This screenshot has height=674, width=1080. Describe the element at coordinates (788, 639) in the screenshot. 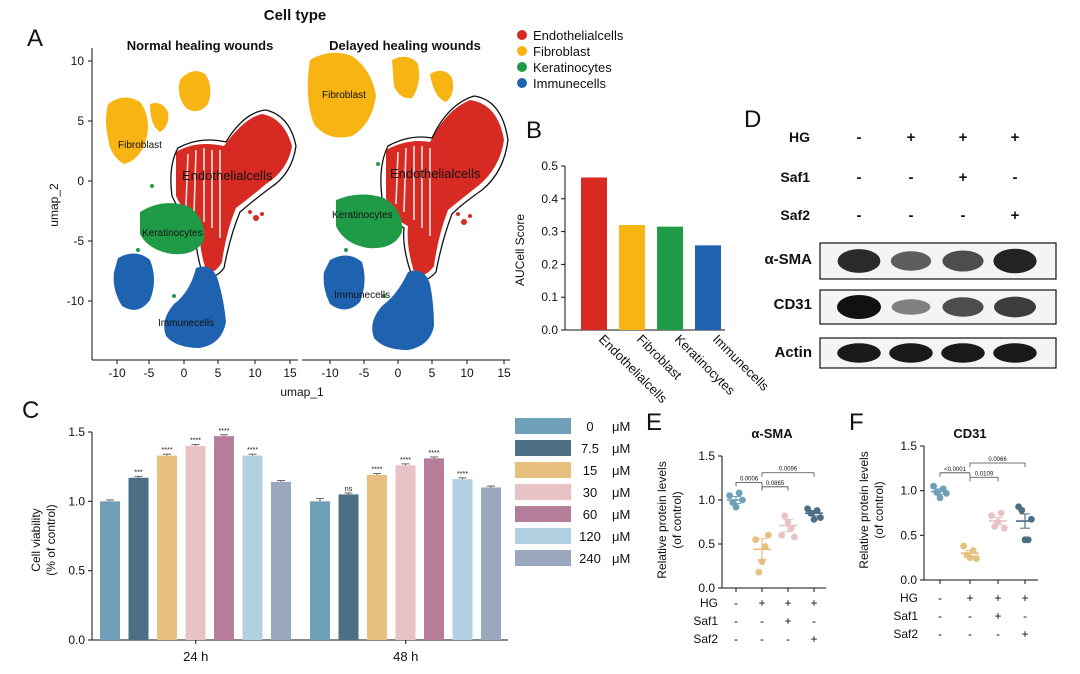

I see `e-sign-saf2-3: -` at that location.